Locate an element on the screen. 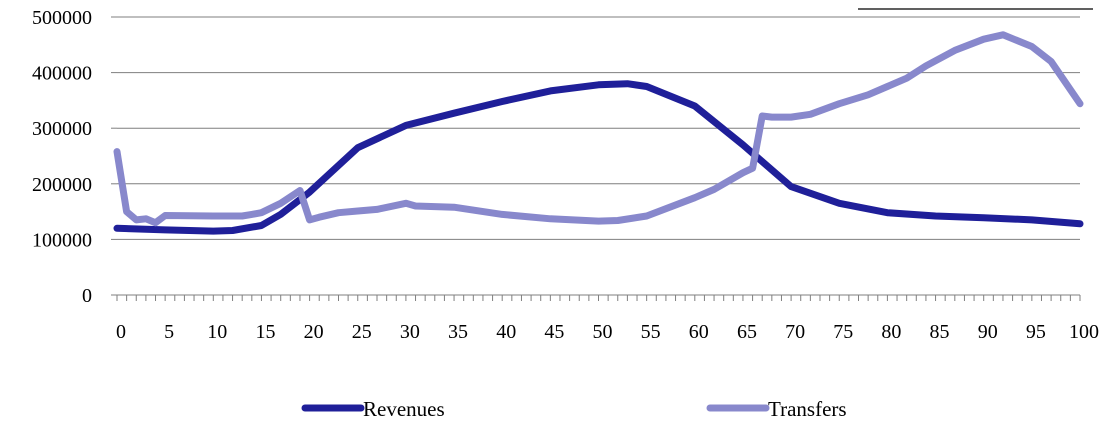  legend-item-transfers: Transfers is located at coordinates (776, 409).